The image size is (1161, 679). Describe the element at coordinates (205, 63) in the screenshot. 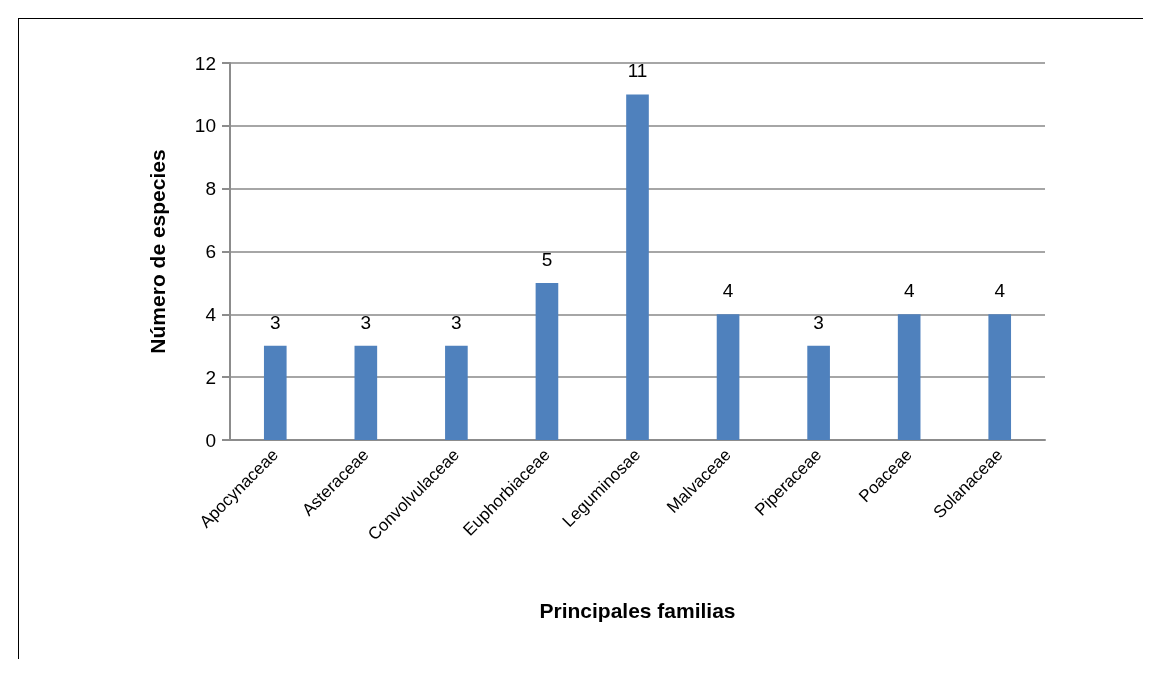

I see `y-tick-label: 12` at that location.